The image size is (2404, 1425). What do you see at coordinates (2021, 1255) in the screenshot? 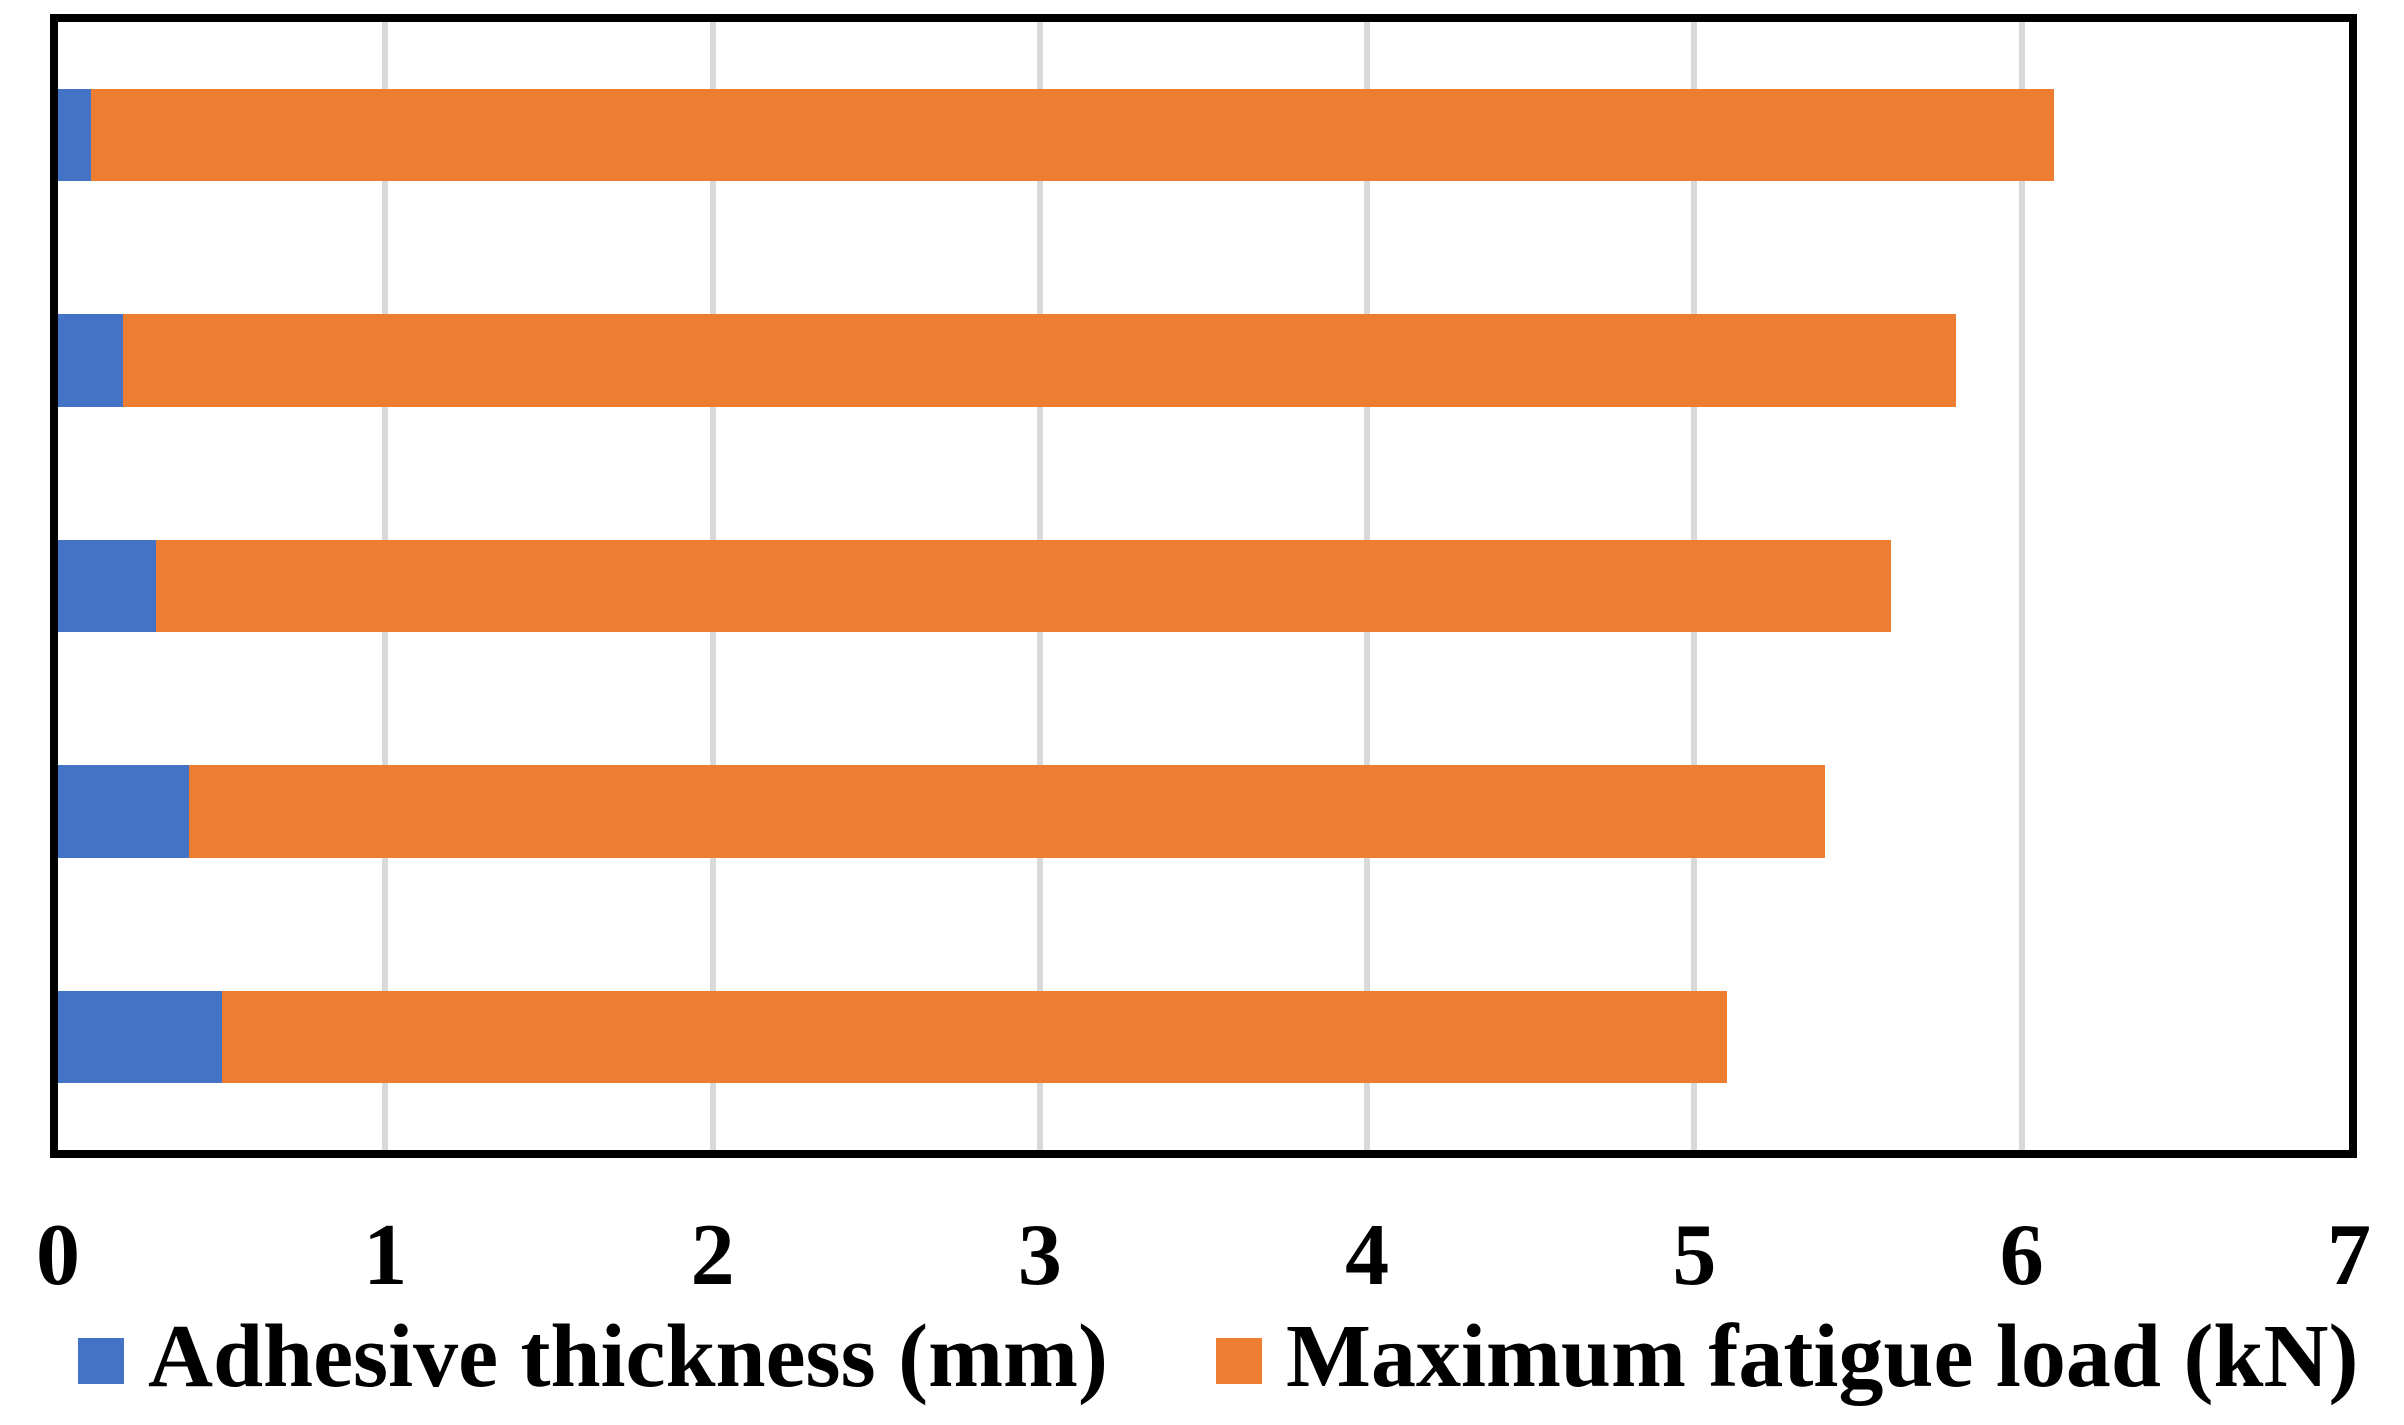
I see `x-tick-label: 6` at bounding box center [2021, 1255].